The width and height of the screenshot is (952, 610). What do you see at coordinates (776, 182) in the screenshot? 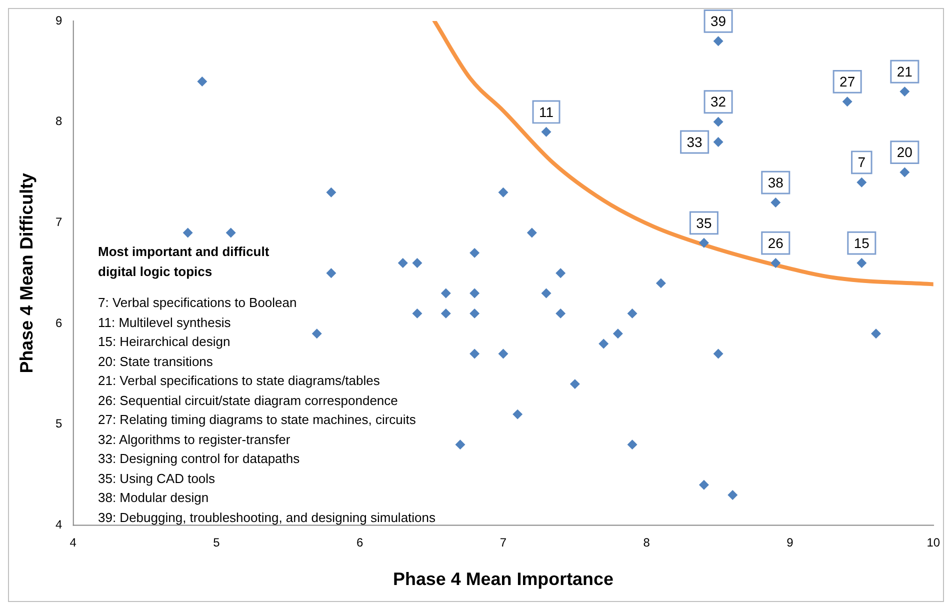
I see `annotation: 38` at bounding box center [776, 182].